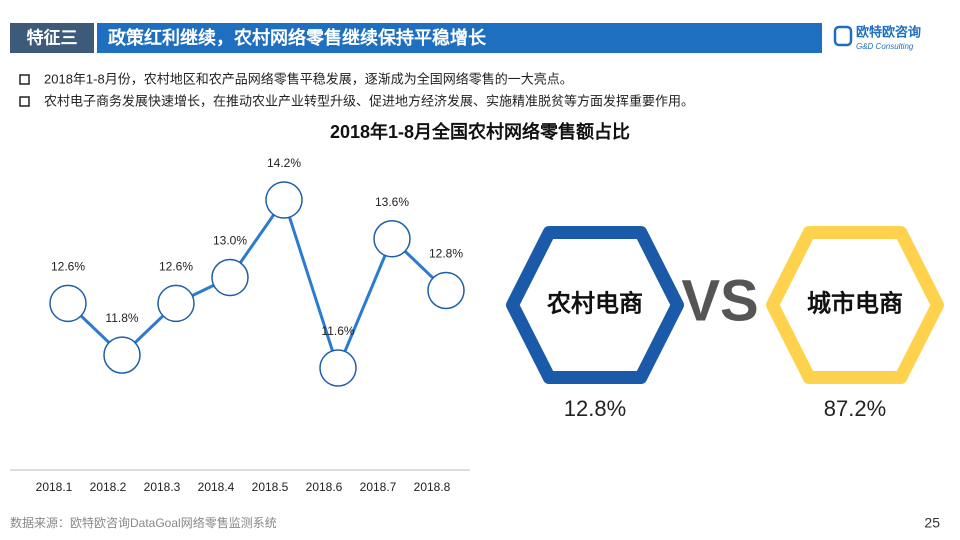 Image resolution: width=960 pixels, height=540 pixels. Describe the element at coordinates (392, 202) in the screenshot. I see `data-label: 13.6%` at that location.